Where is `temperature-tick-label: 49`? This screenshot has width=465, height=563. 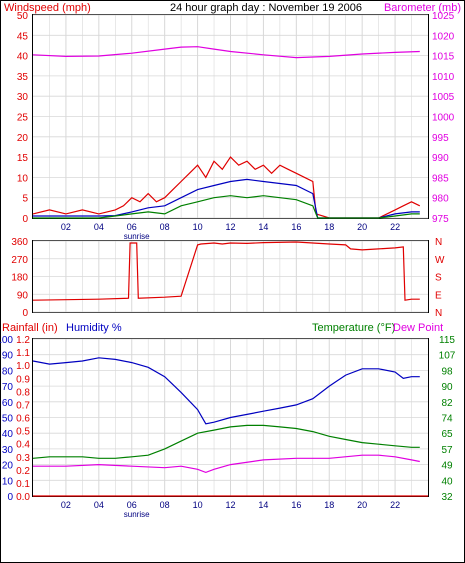 temperature-tick-label: 49 is located at coordinates (447, 466).